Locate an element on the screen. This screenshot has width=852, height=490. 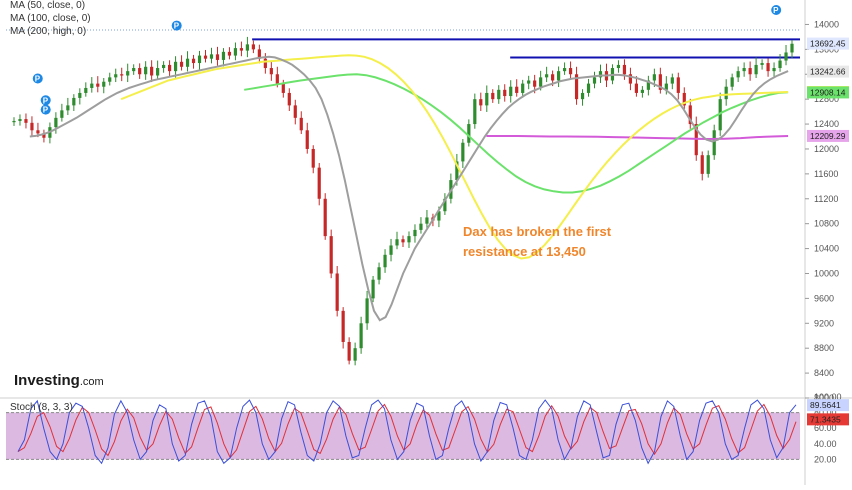
stoch-tick-label: 60.00 is located at coordinates (825, 428).